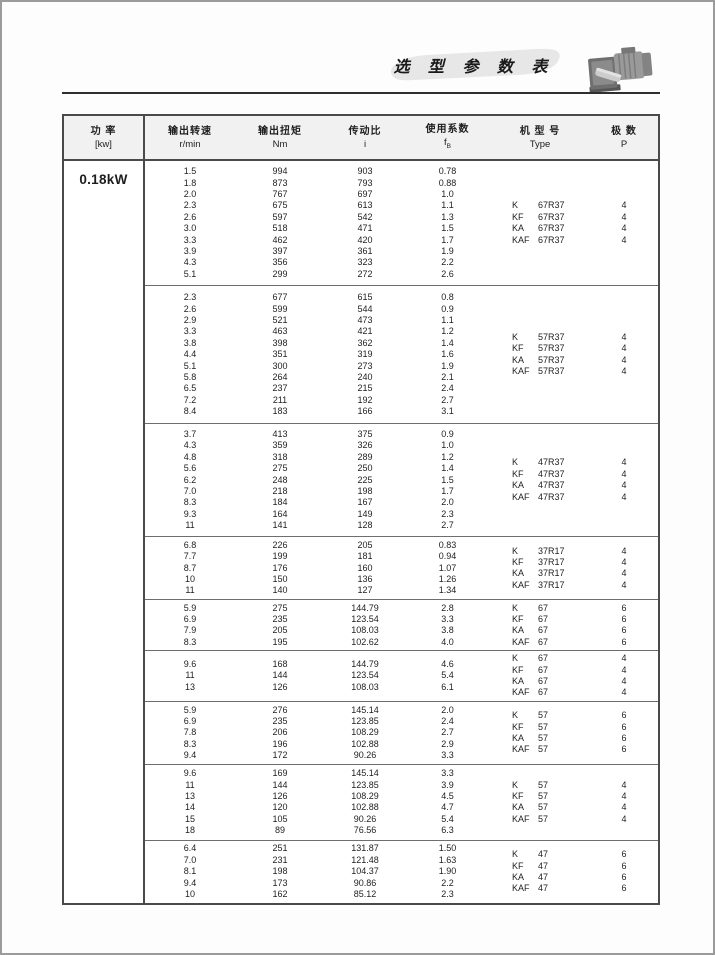 The width and height of the screenshot is (715, 955). Describe the element at coordinates (190, 137) in the screenshot. I see `header-speed: 输出转速 r/min` at that location.